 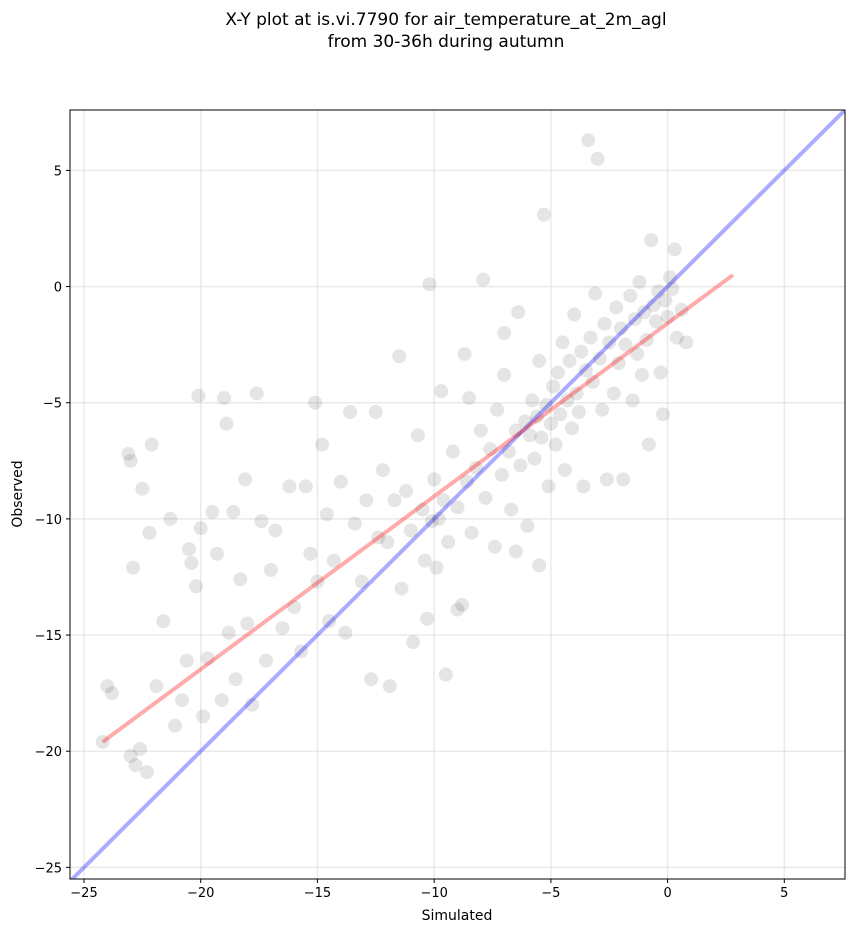 What do you see at coordinates (48, 868) in the screenshot?
I see `y-tick-label: −25` at bounding box center [48, 868].